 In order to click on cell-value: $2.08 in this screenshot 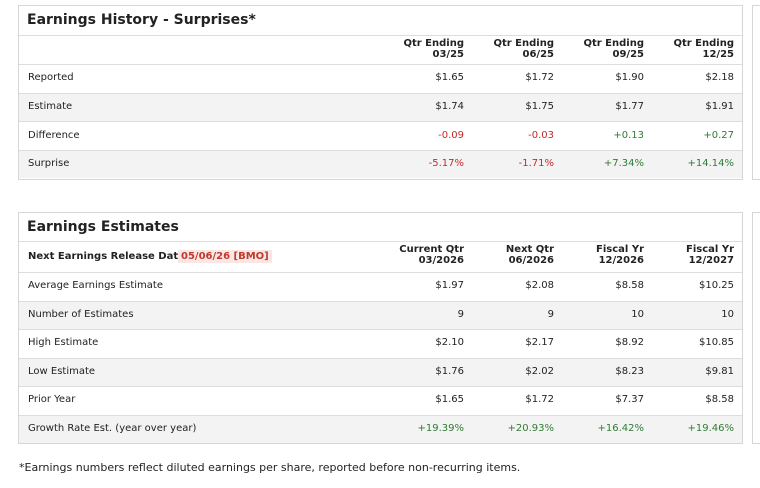, I will do `click(539, 286)`.